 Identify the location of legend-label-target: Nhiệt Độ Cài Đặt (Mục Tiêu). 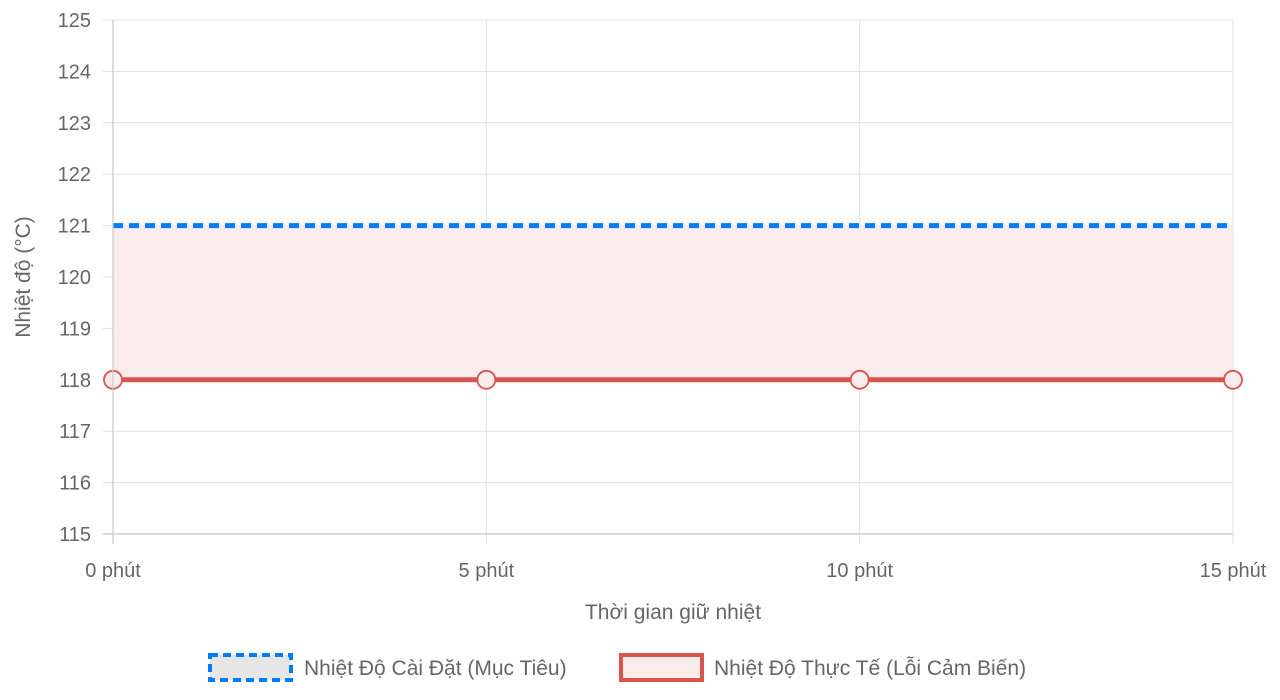
(435, 668).